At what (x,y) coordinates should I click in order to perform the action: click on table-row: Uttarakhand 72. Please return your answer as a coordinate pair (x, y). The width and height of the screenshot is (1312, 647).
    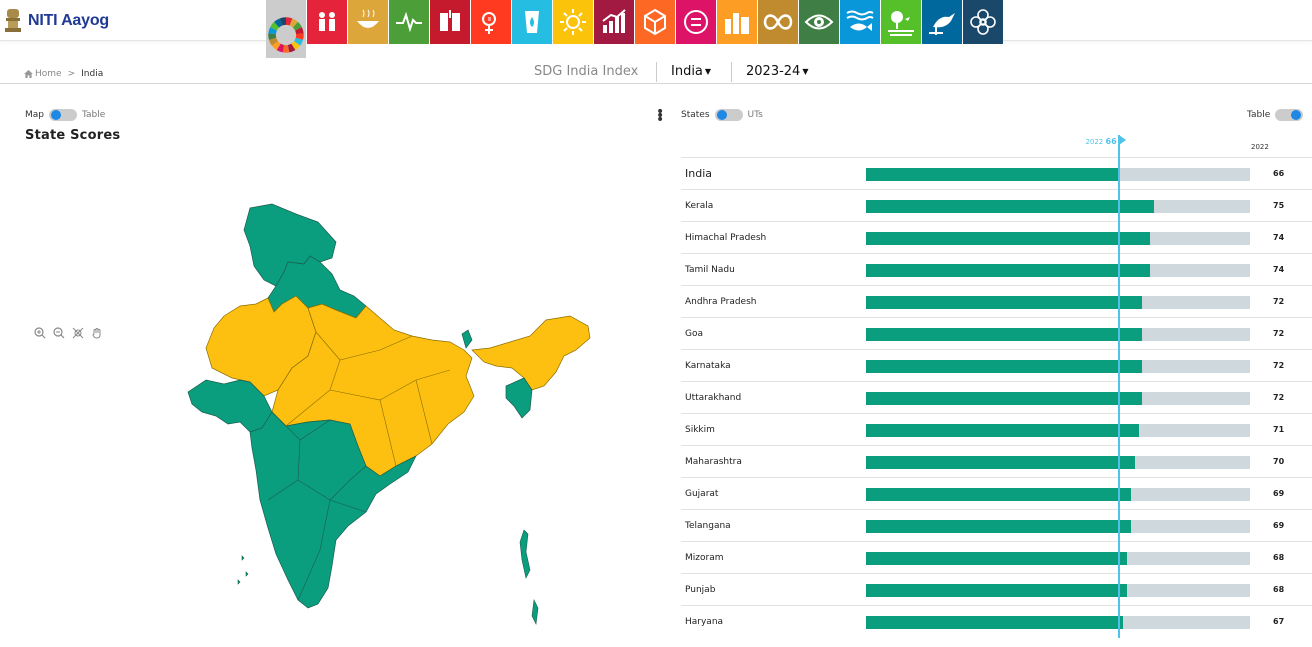
    Looking at the image, I should click on (996, 397).